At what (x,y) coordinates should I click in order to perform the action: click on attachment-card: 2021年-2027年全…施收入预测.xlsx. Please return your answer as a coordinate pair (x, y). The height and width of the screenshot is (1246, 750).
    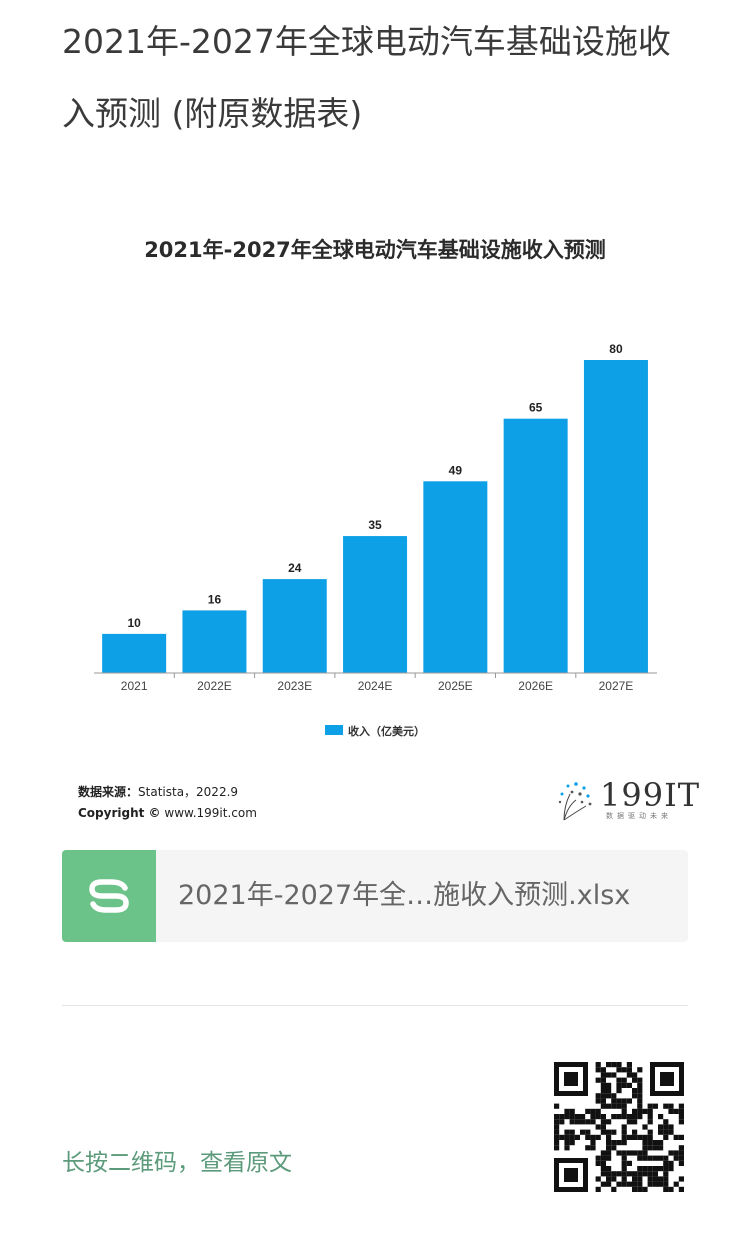
    Looking at the image, I should click on (375, 896).